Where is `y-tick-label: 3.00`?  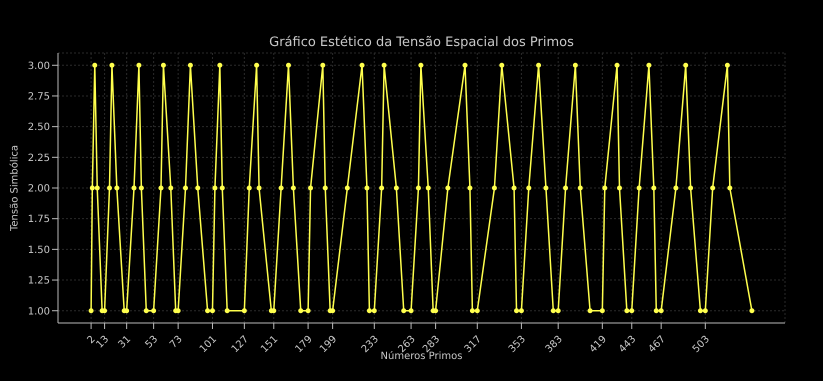 y-tick-label: 3.00 is located at coordinates (39, 66).